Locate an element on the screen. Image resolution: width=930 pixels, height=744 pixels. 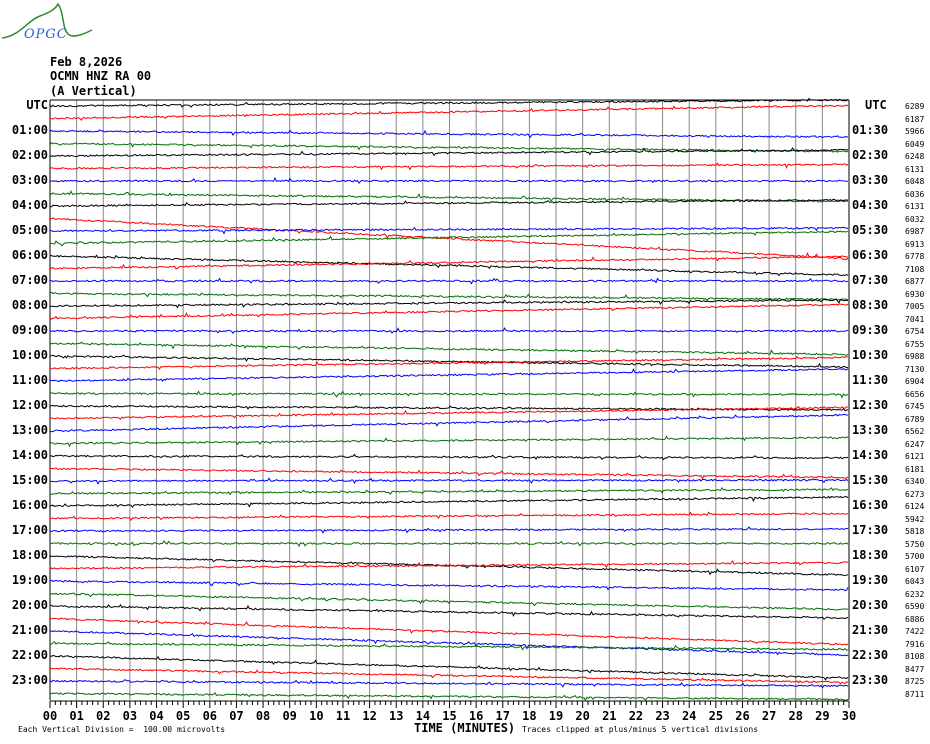
x-tick-label: 14 is located at coordinates (423, 716).